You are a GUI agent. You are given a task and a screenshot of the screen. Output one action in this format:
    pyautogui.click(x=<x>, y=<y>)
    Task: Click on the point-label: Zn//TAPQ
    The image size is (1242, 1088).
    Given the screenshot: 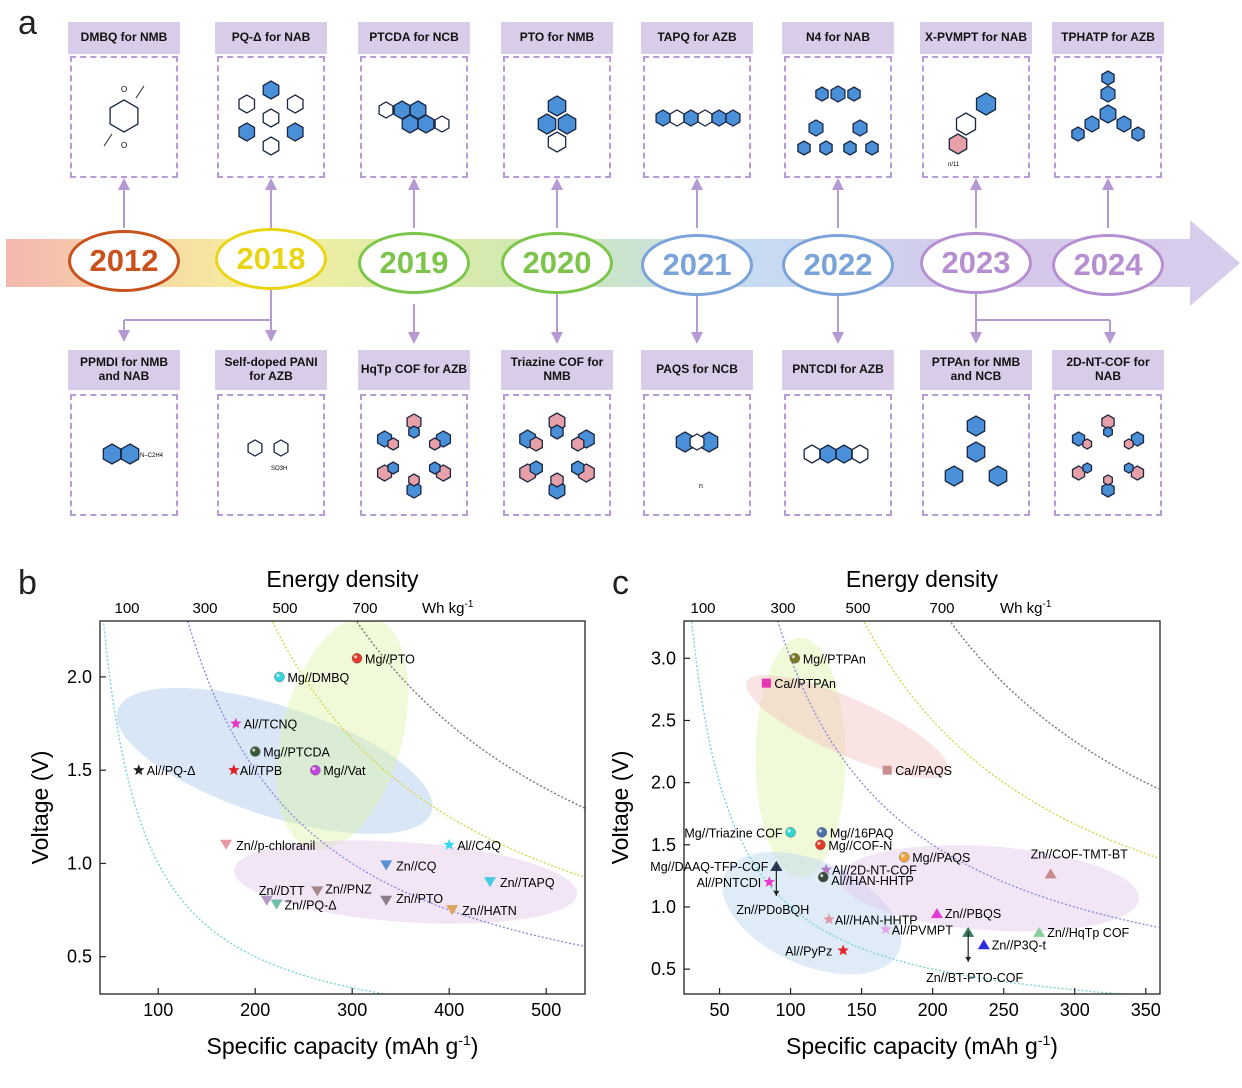 What is the action you would take?
    pyautogui.click(x=527, y=883)
    